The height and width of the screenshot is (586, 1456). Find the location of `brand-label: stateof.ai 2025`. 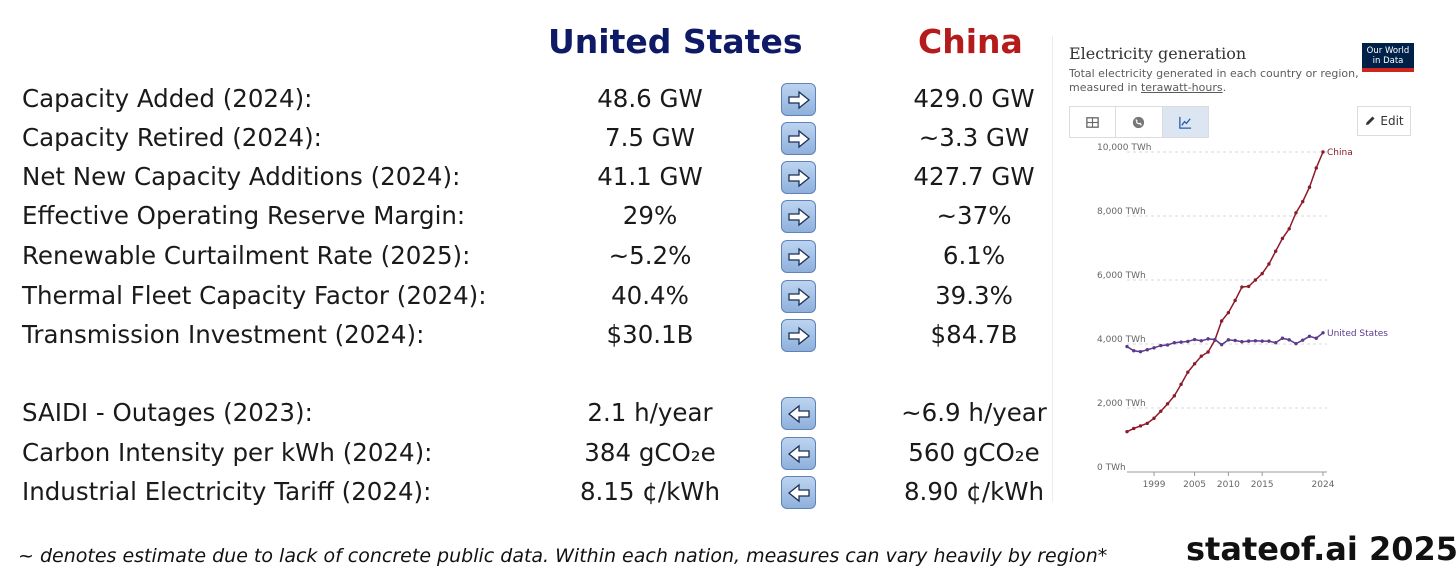

brand-label: stateof.ai 2025 is located at coordinates (1321, 549).